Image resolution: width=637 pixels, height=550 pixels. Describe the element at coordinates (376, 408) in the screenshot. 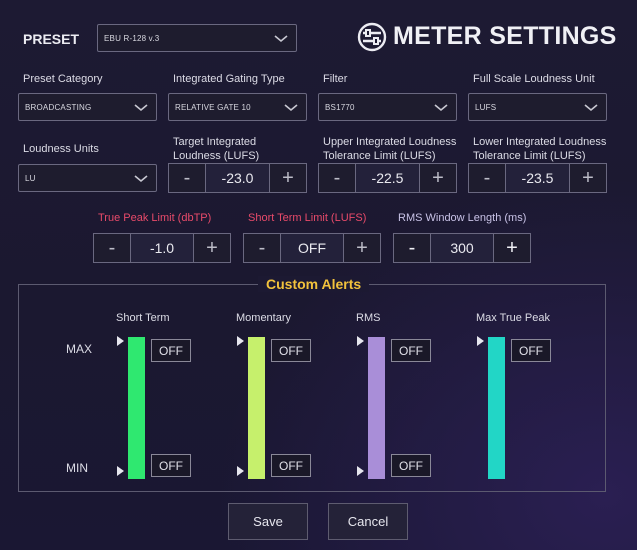

I see `rms-meter-bar` at that location.